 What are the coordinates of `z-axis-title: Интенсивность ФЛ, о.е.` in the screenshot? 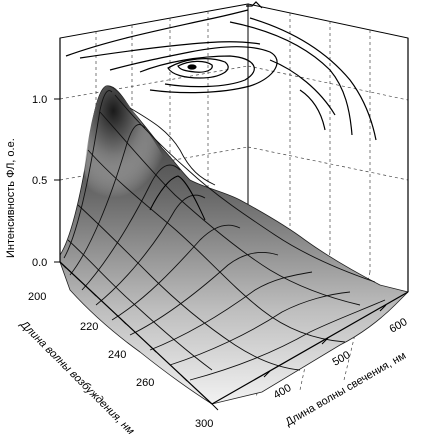 It's located at (11, 198).